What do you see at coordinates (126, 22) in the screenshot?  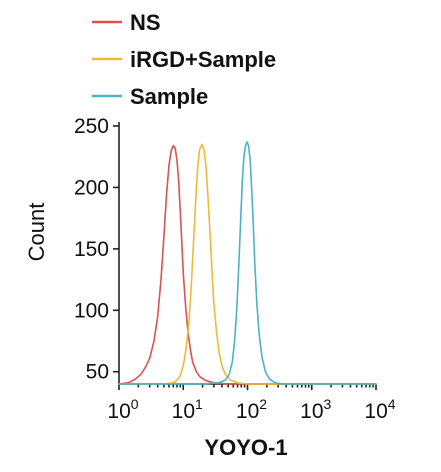 I see `legend-item-ns: NS` at bounding box center [126, 22].